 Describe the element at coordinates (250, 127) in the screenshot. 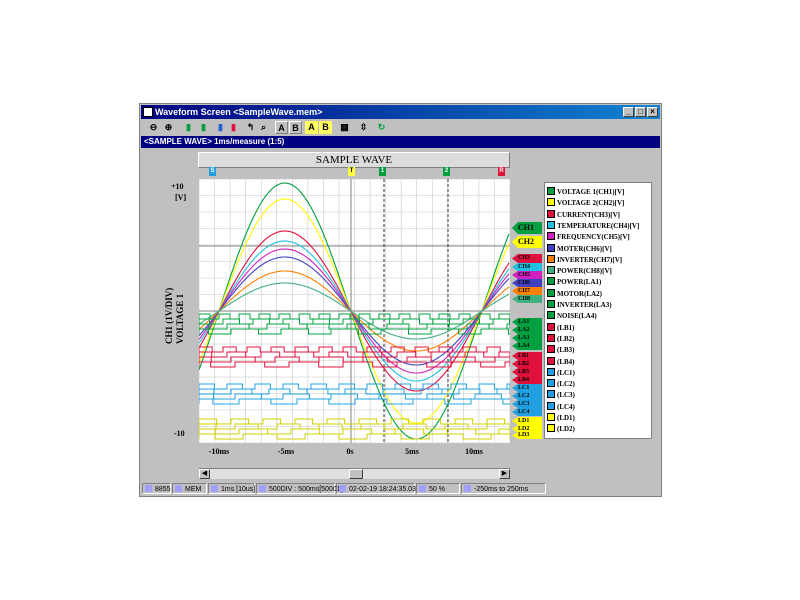

I see `cursor-icon: ↰` at that location.